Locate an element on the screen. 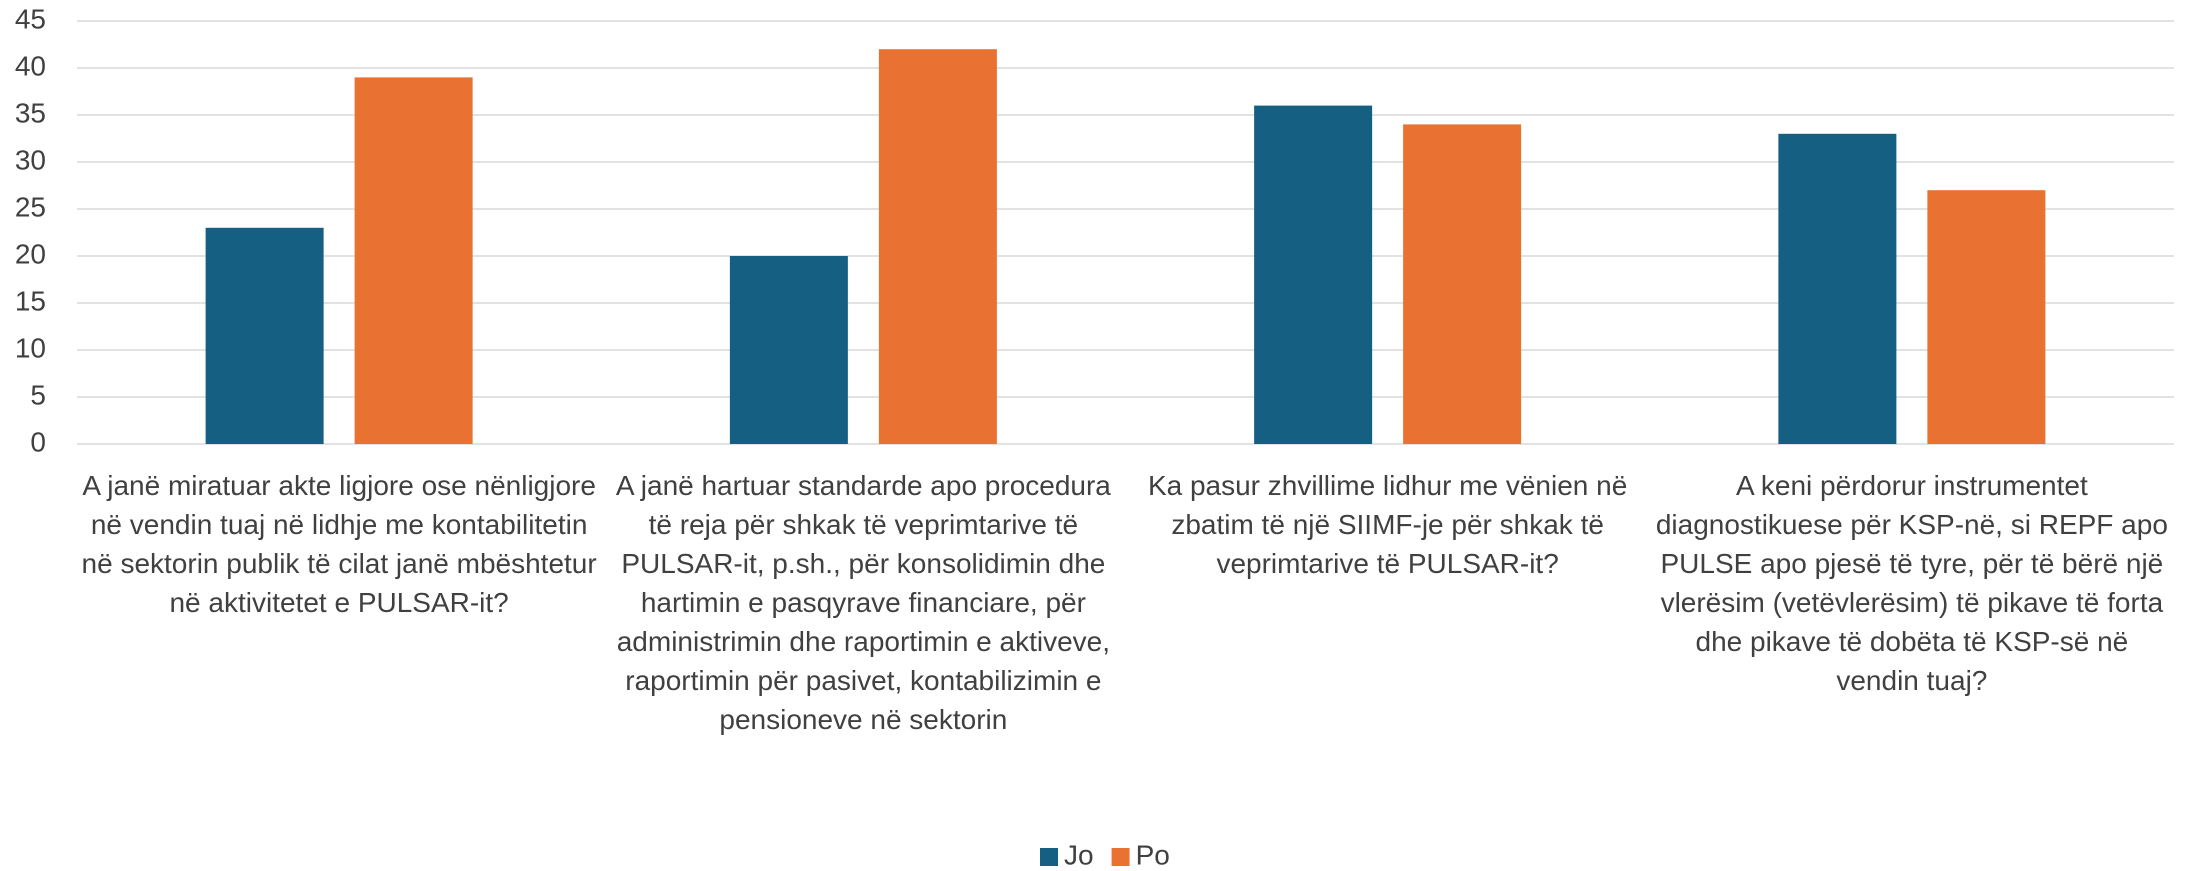  y-tick-label: 5 is located at coordinates (38, 394).